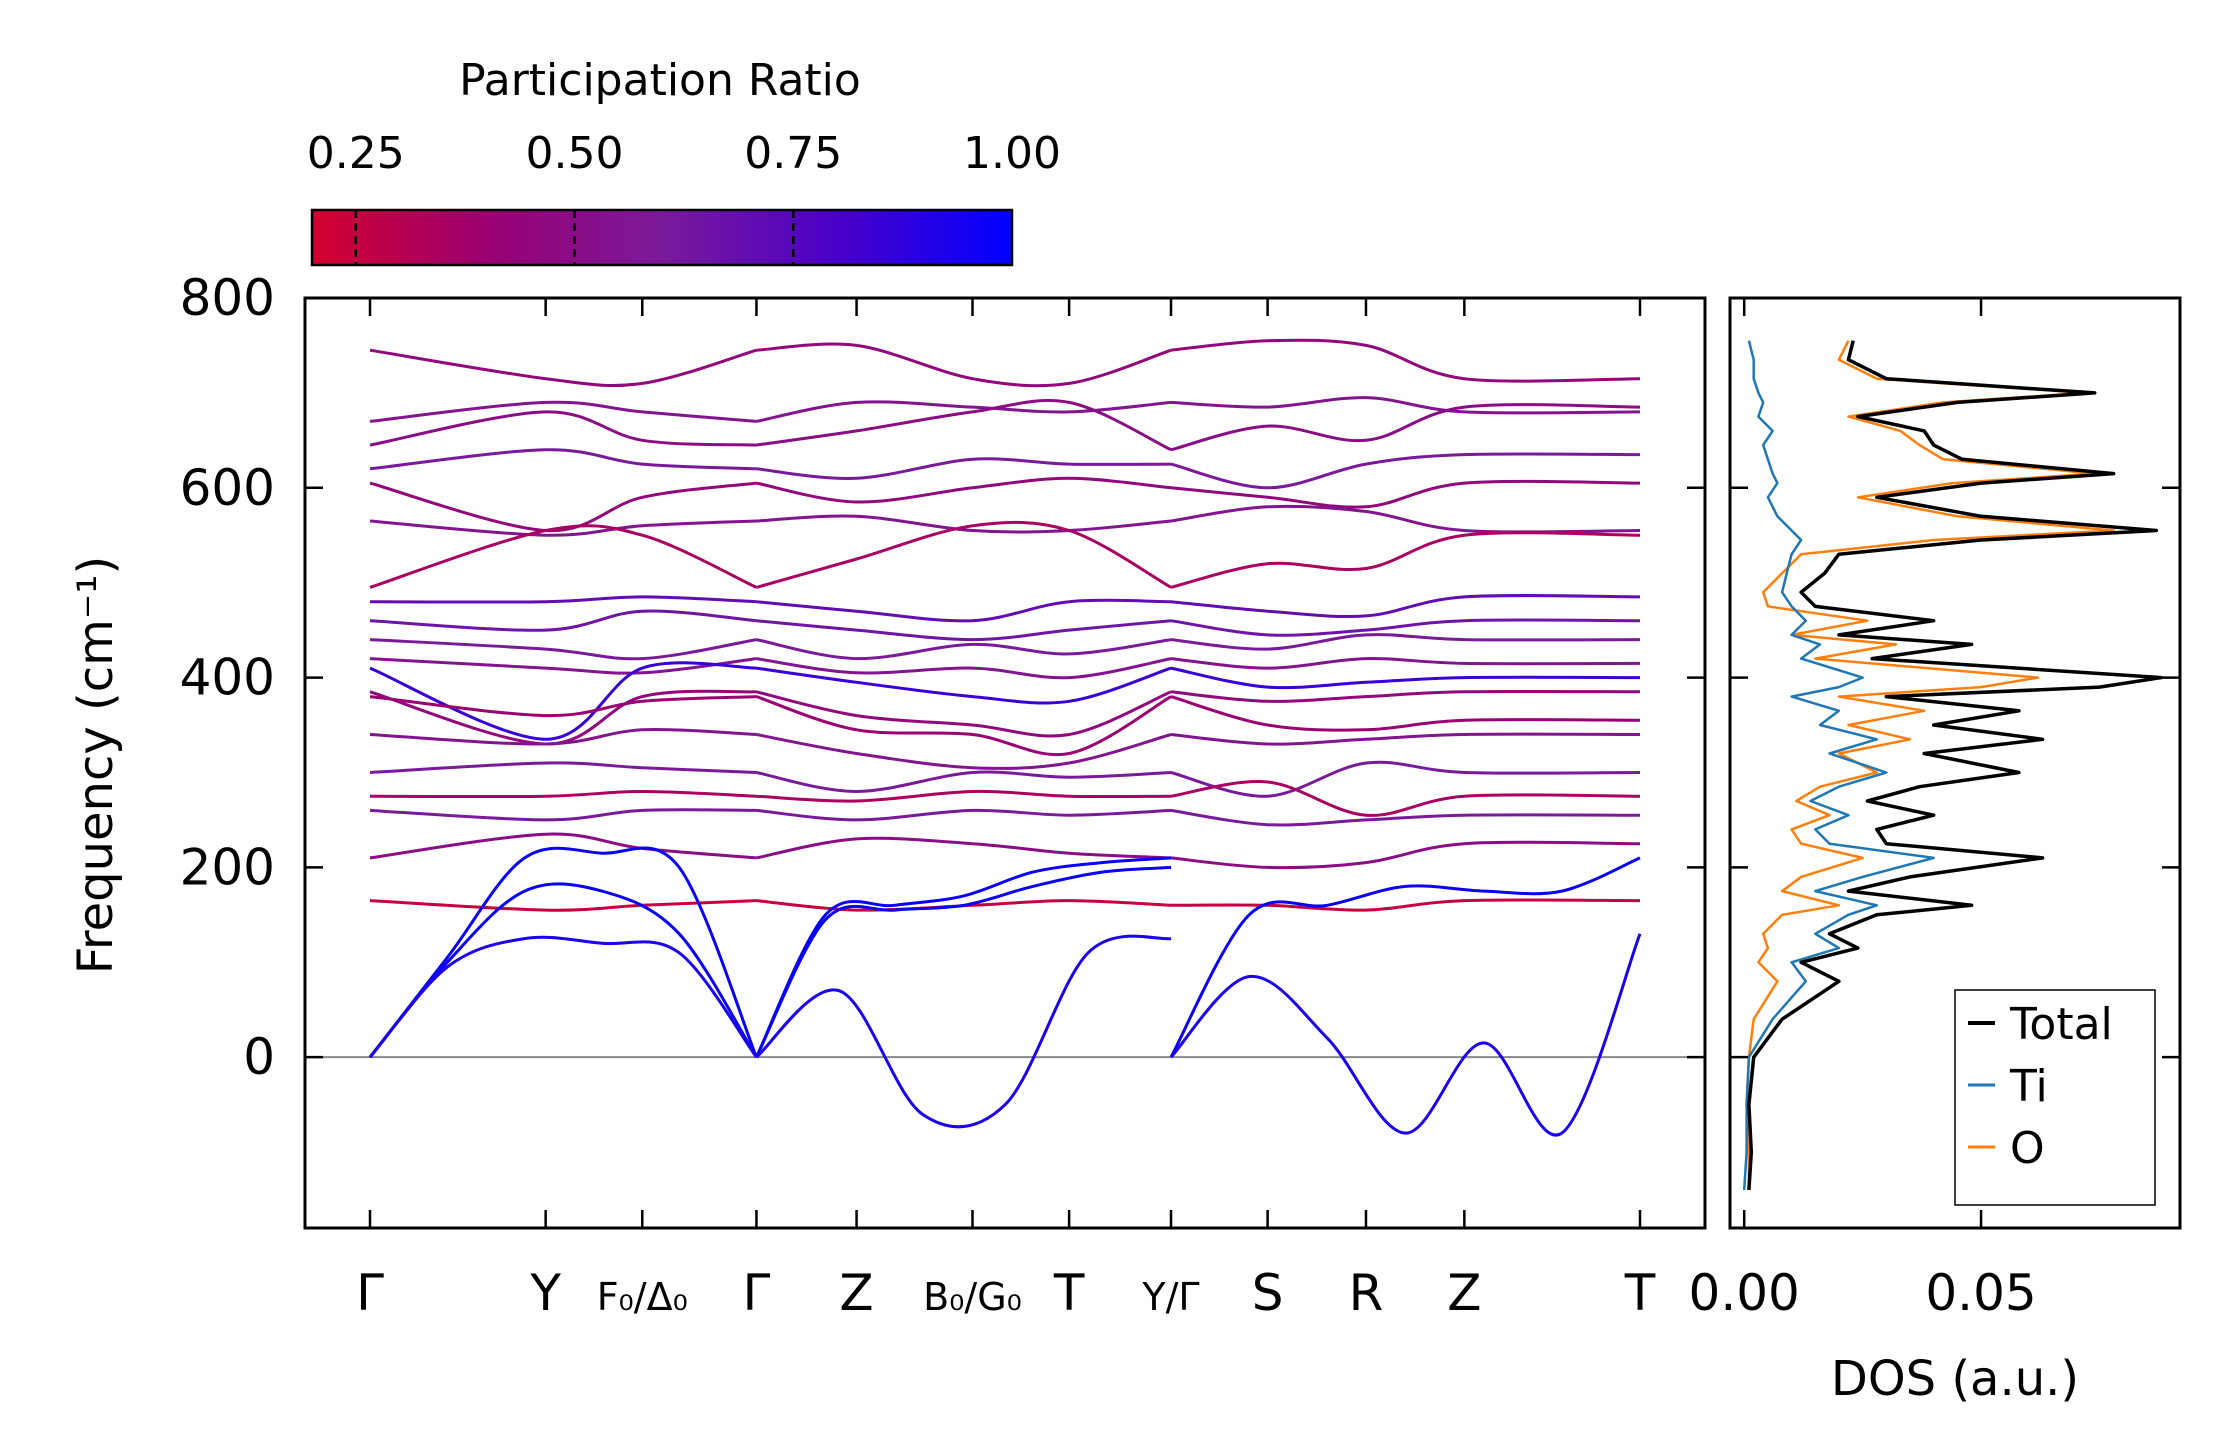 Image resolution: width=2222 pixels, height=1455 pixels. Describe the element at coordinates (227, 867) in the screenshot. I see `y-tick-label: 200` at that location.